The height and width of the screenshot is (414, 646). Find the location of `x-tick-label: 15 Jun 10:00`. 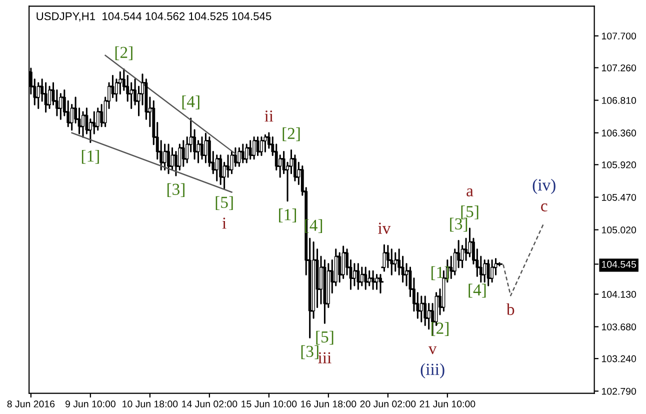

x-tick-label: 15 Jun 10:00 is located at coordinates (269, 404).